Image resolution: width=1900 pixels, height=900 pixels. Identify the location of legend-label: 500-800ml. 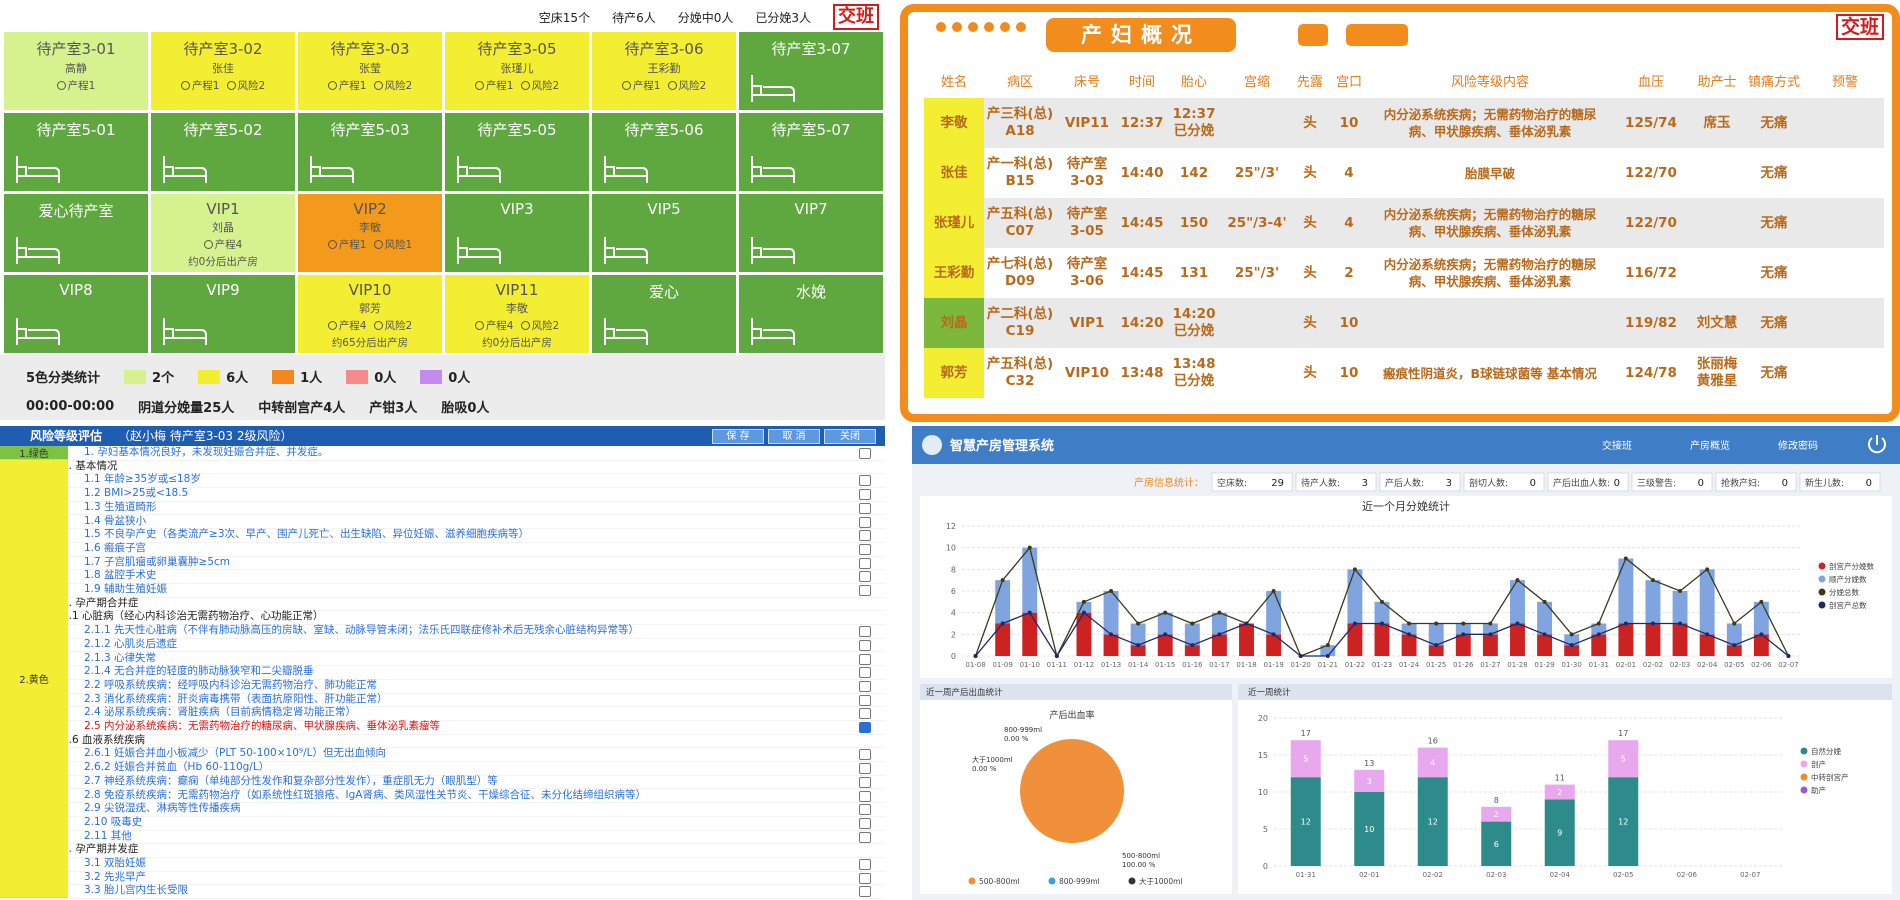
(999, 881).